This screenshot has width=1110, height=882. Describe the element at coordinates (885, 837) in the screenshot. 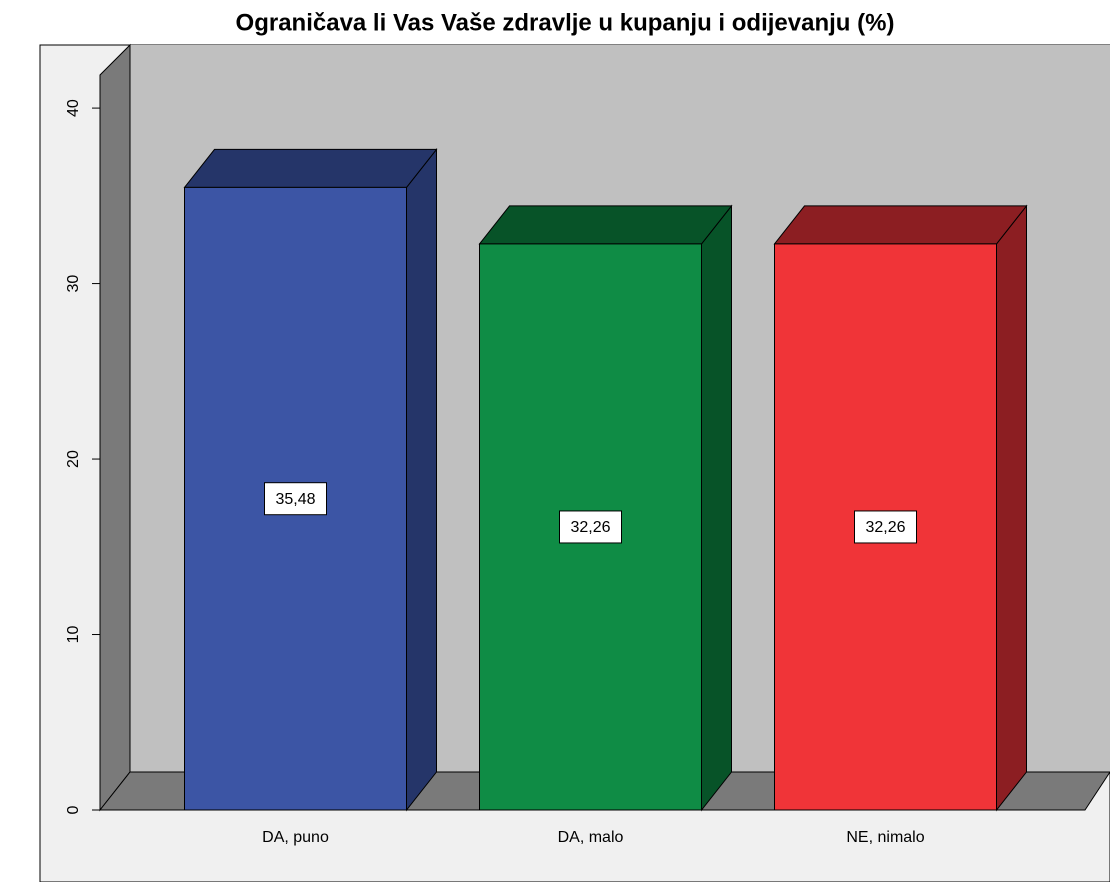

I see `x-tick-label: NE, nimalo` at that location.